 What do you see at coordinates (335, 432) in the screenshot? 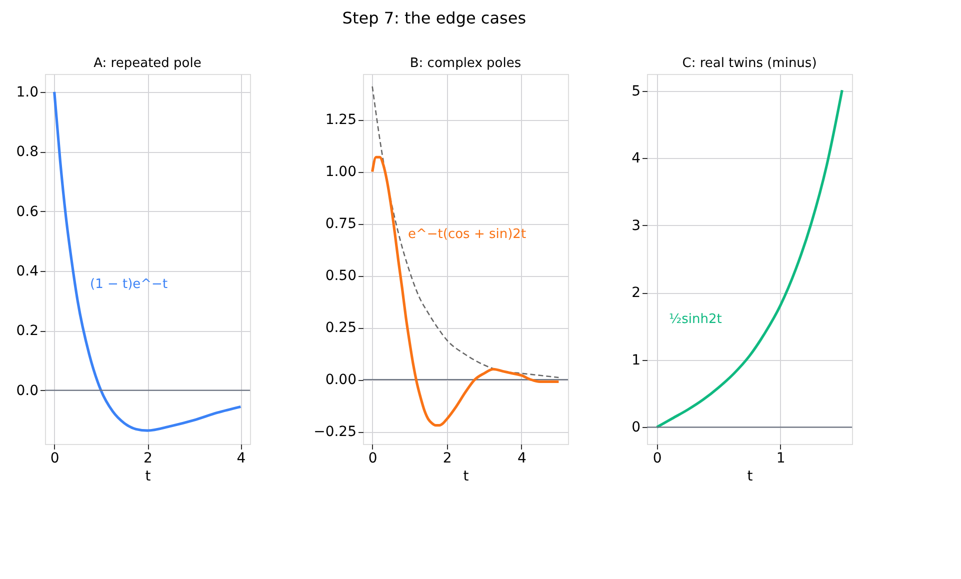
I see `y-tick-label: −0.25` at bounding box center [335, 432].